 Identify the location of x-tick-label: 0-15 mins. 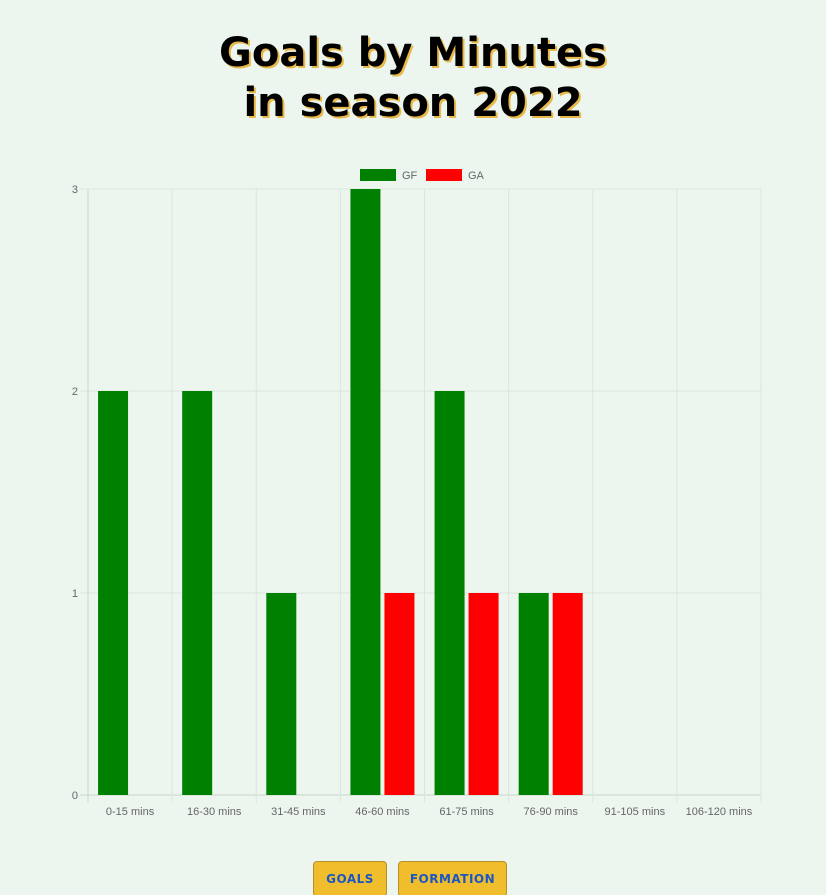
(130, 812).